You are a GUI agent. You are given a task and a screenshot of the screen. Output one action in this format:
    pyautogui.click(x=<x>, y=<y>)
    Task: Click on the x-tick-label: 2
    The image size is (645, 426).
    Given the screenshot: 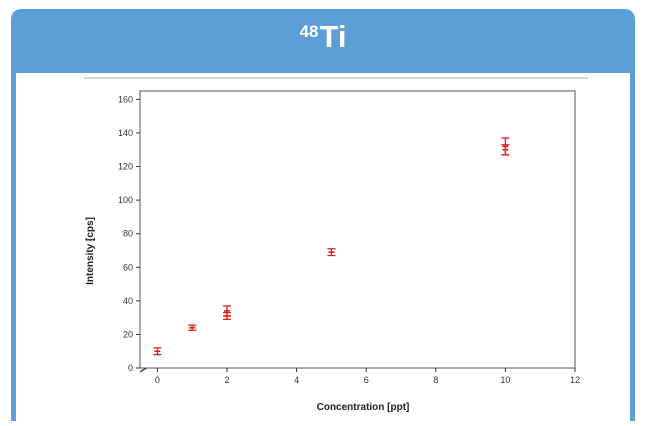 What is the action you would take?
    pyautogui.click(x=226, y=380)
    